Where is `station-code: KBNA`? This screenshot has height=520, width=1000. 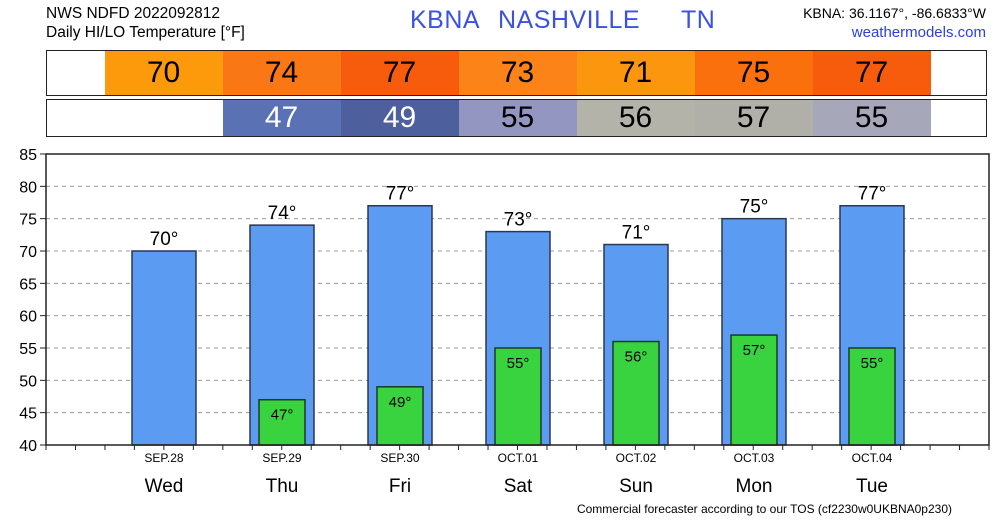
station-code: KBNA is located at coordinates (445, 20).